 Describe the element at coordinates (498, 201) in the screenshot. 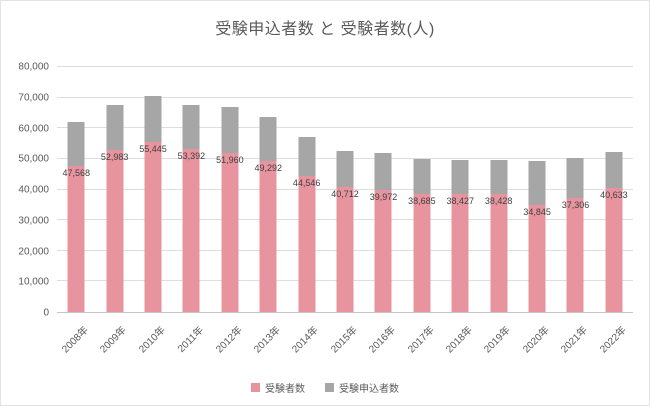

I see `bar-data-label: 38,428` at that location.